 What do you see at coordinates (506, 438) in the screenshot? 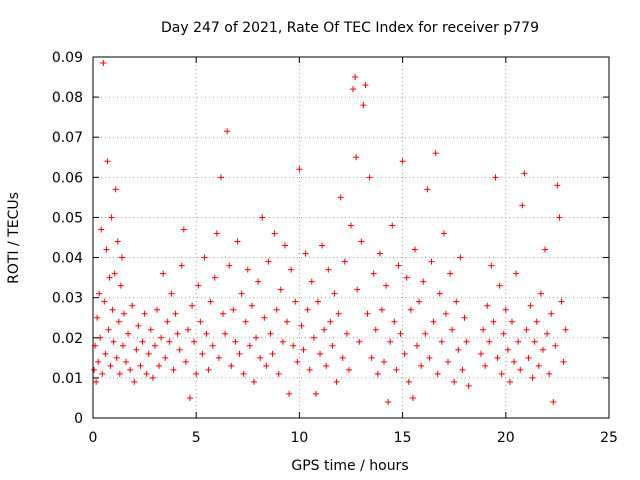
I see `x-tick-label: 20` at bounding box center [506, 438].